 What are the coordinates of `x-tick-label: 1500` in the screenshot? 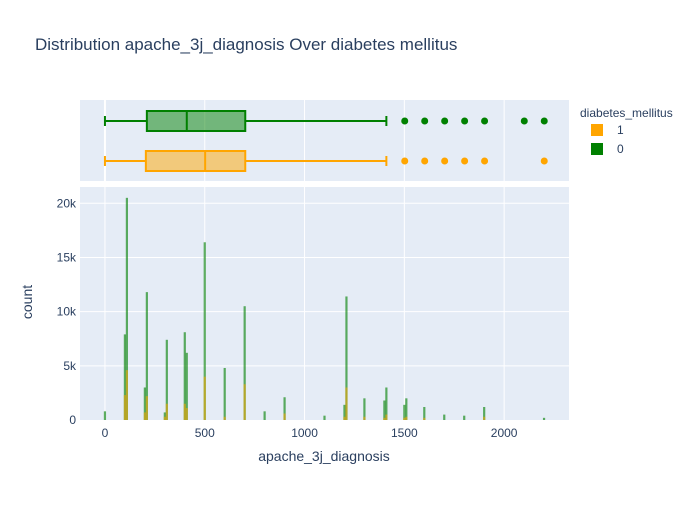 It's located at (404, 433).